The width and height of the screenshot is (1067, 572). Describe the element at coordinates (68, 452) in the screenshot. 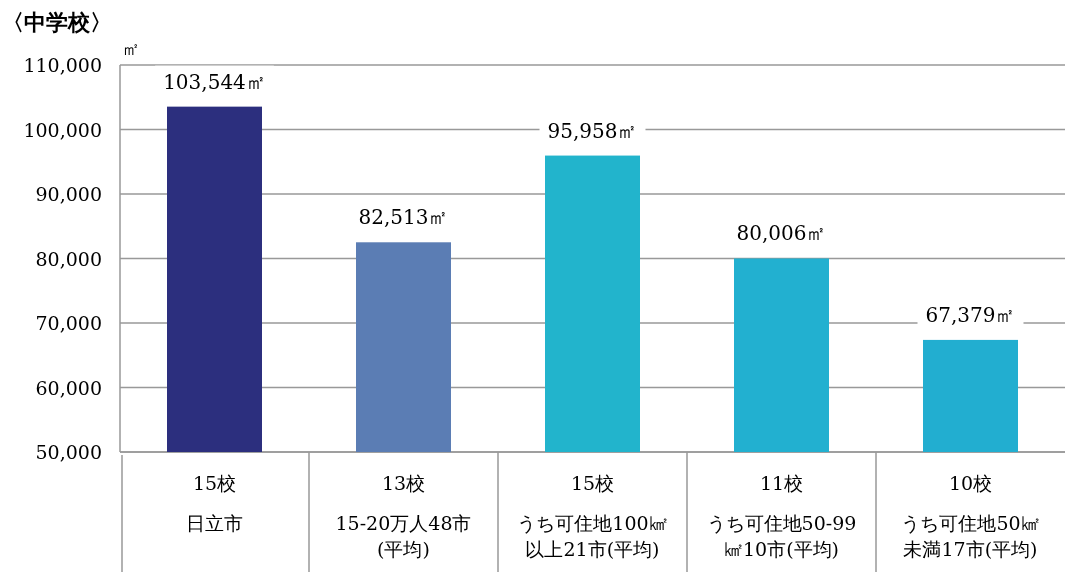

I see `y-tick-label: 50,000` at that location.